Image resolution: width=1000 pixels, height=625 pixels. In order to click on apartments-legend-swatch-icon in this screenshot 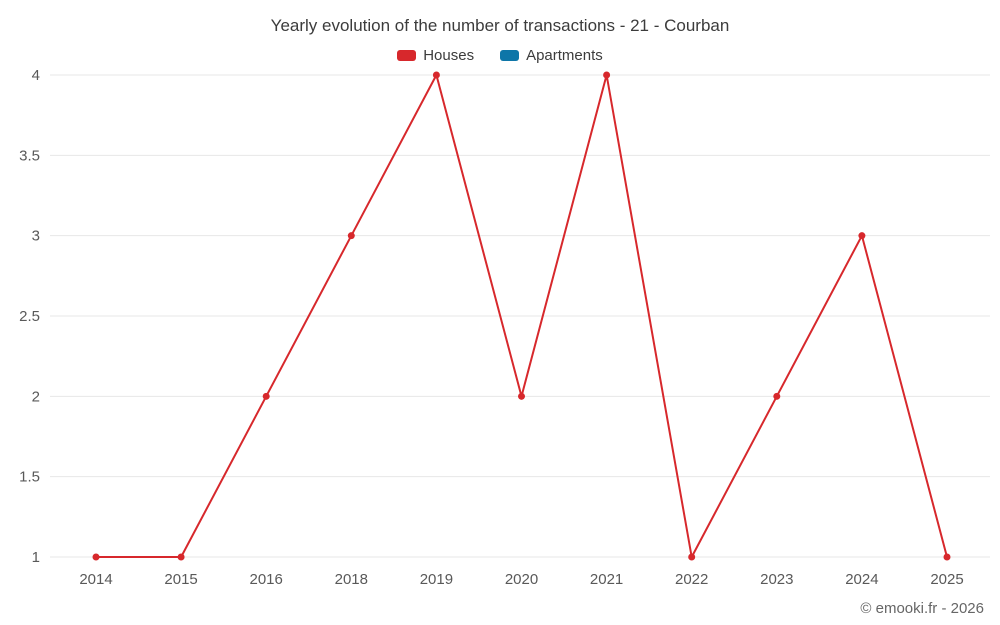, I will do `click(510, 55)`.